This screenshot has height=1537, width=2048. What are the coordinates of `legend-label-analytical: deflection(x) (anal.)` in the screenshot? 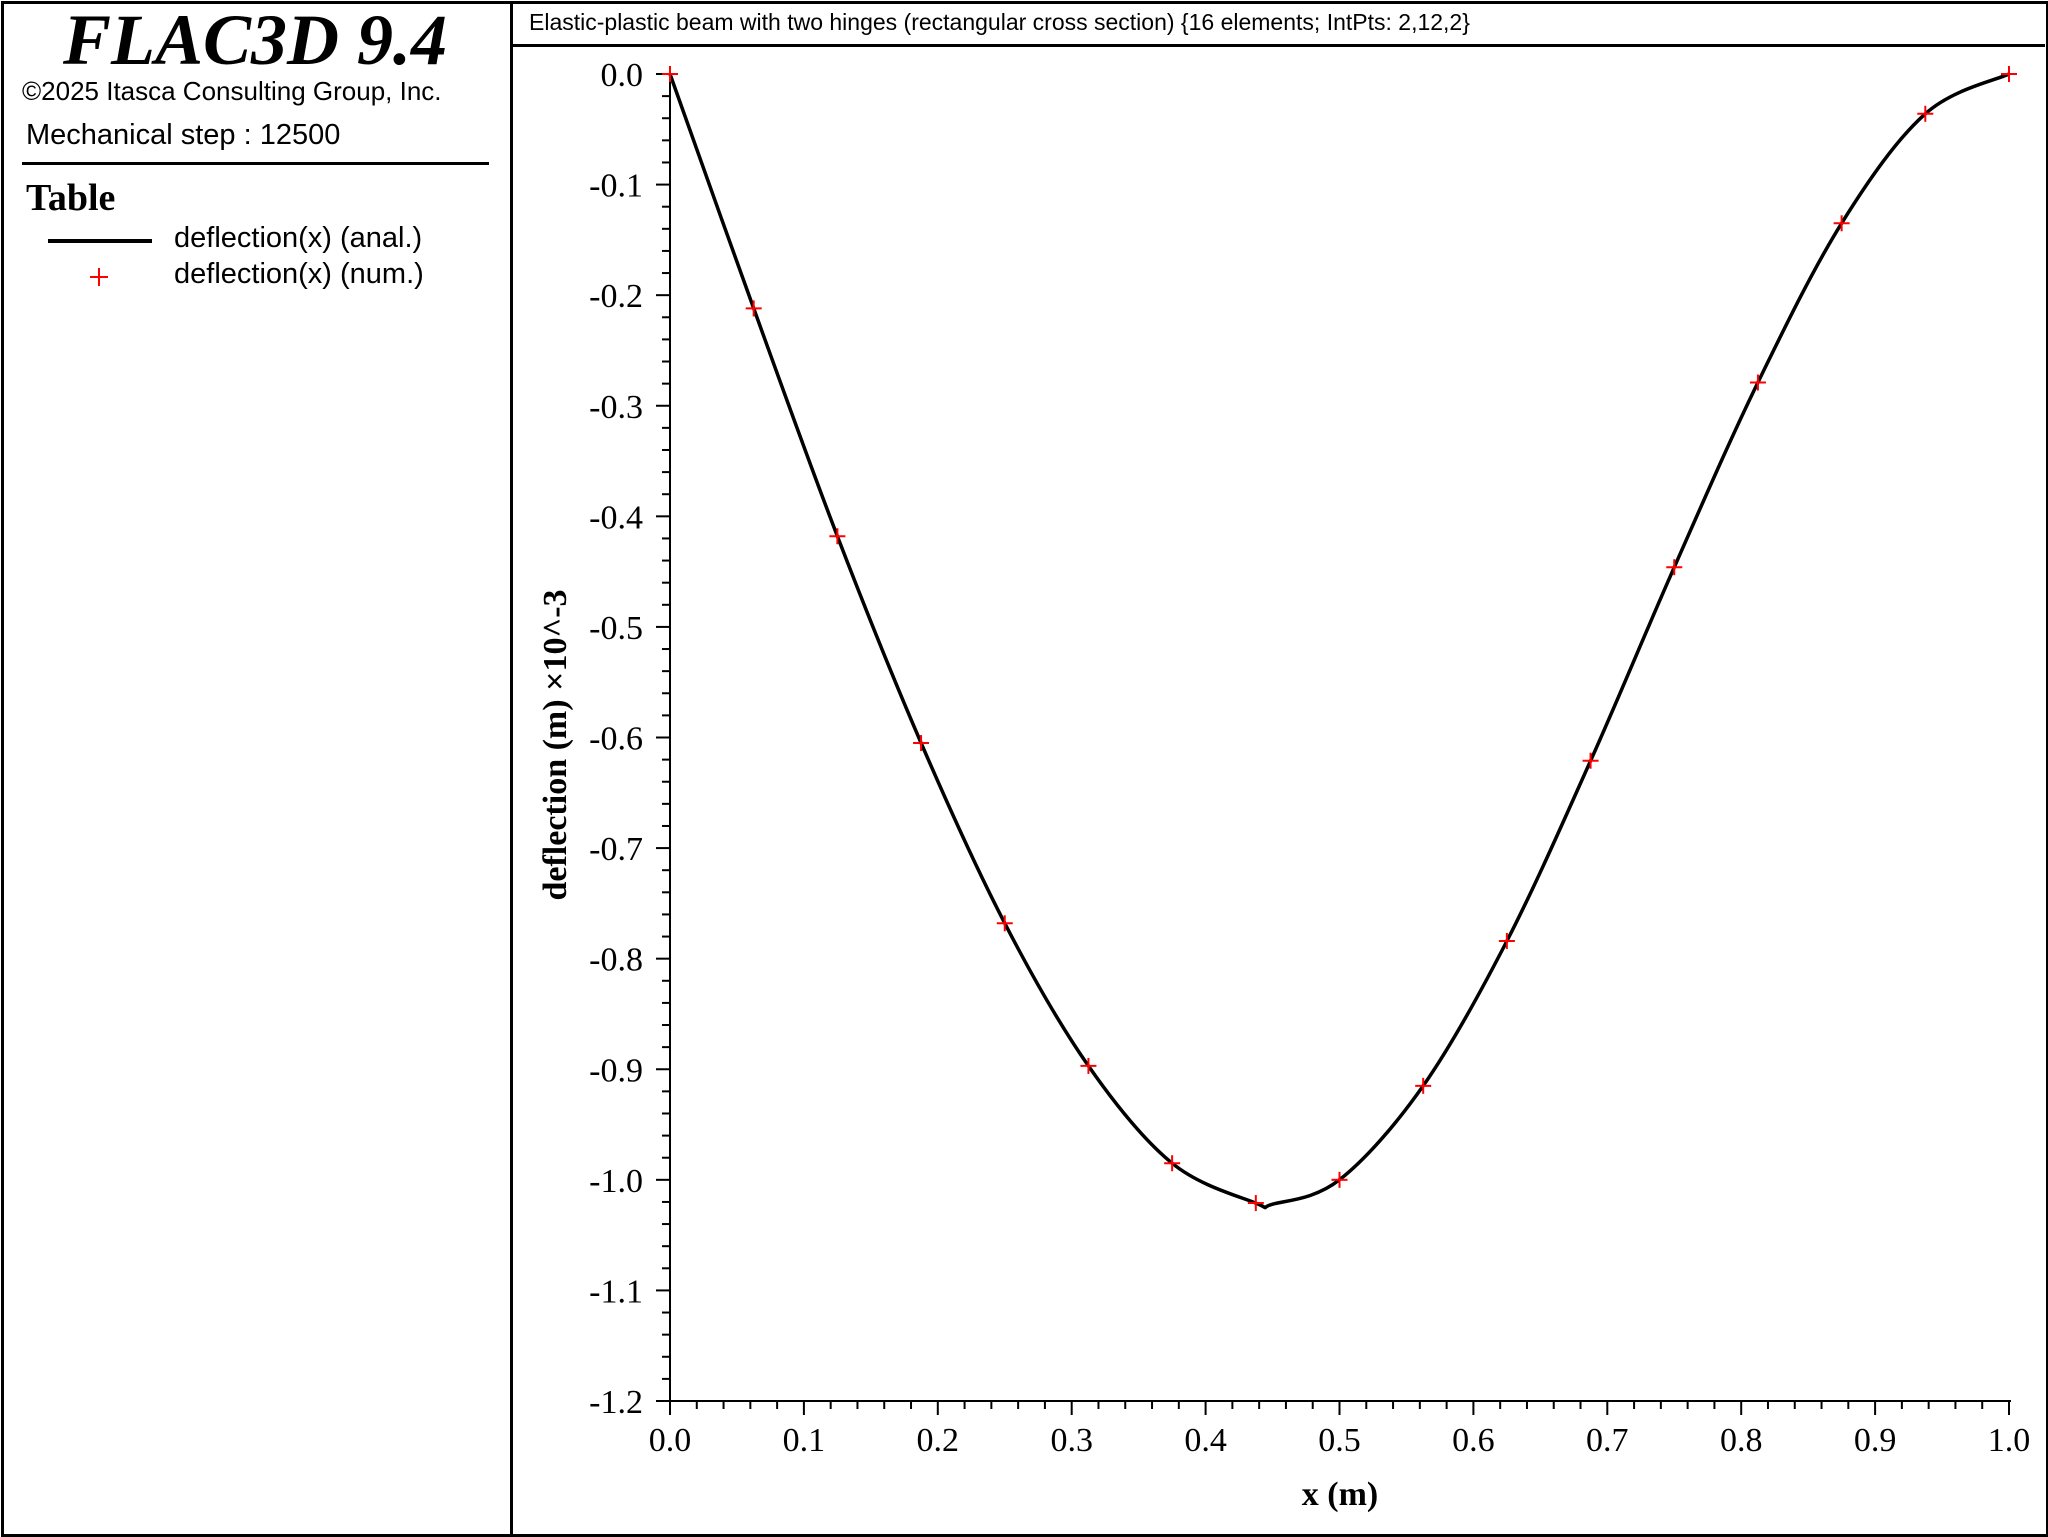 It's located at (298, 238).